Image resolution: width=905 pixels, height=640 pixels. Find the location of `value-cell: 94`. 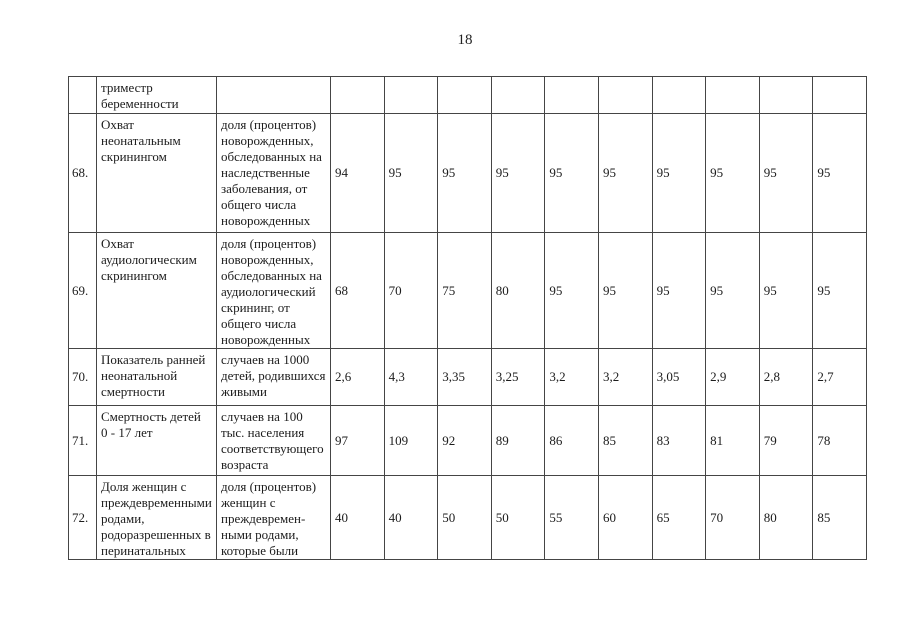

value-cell: 94 is located at coordinates (357, 173).